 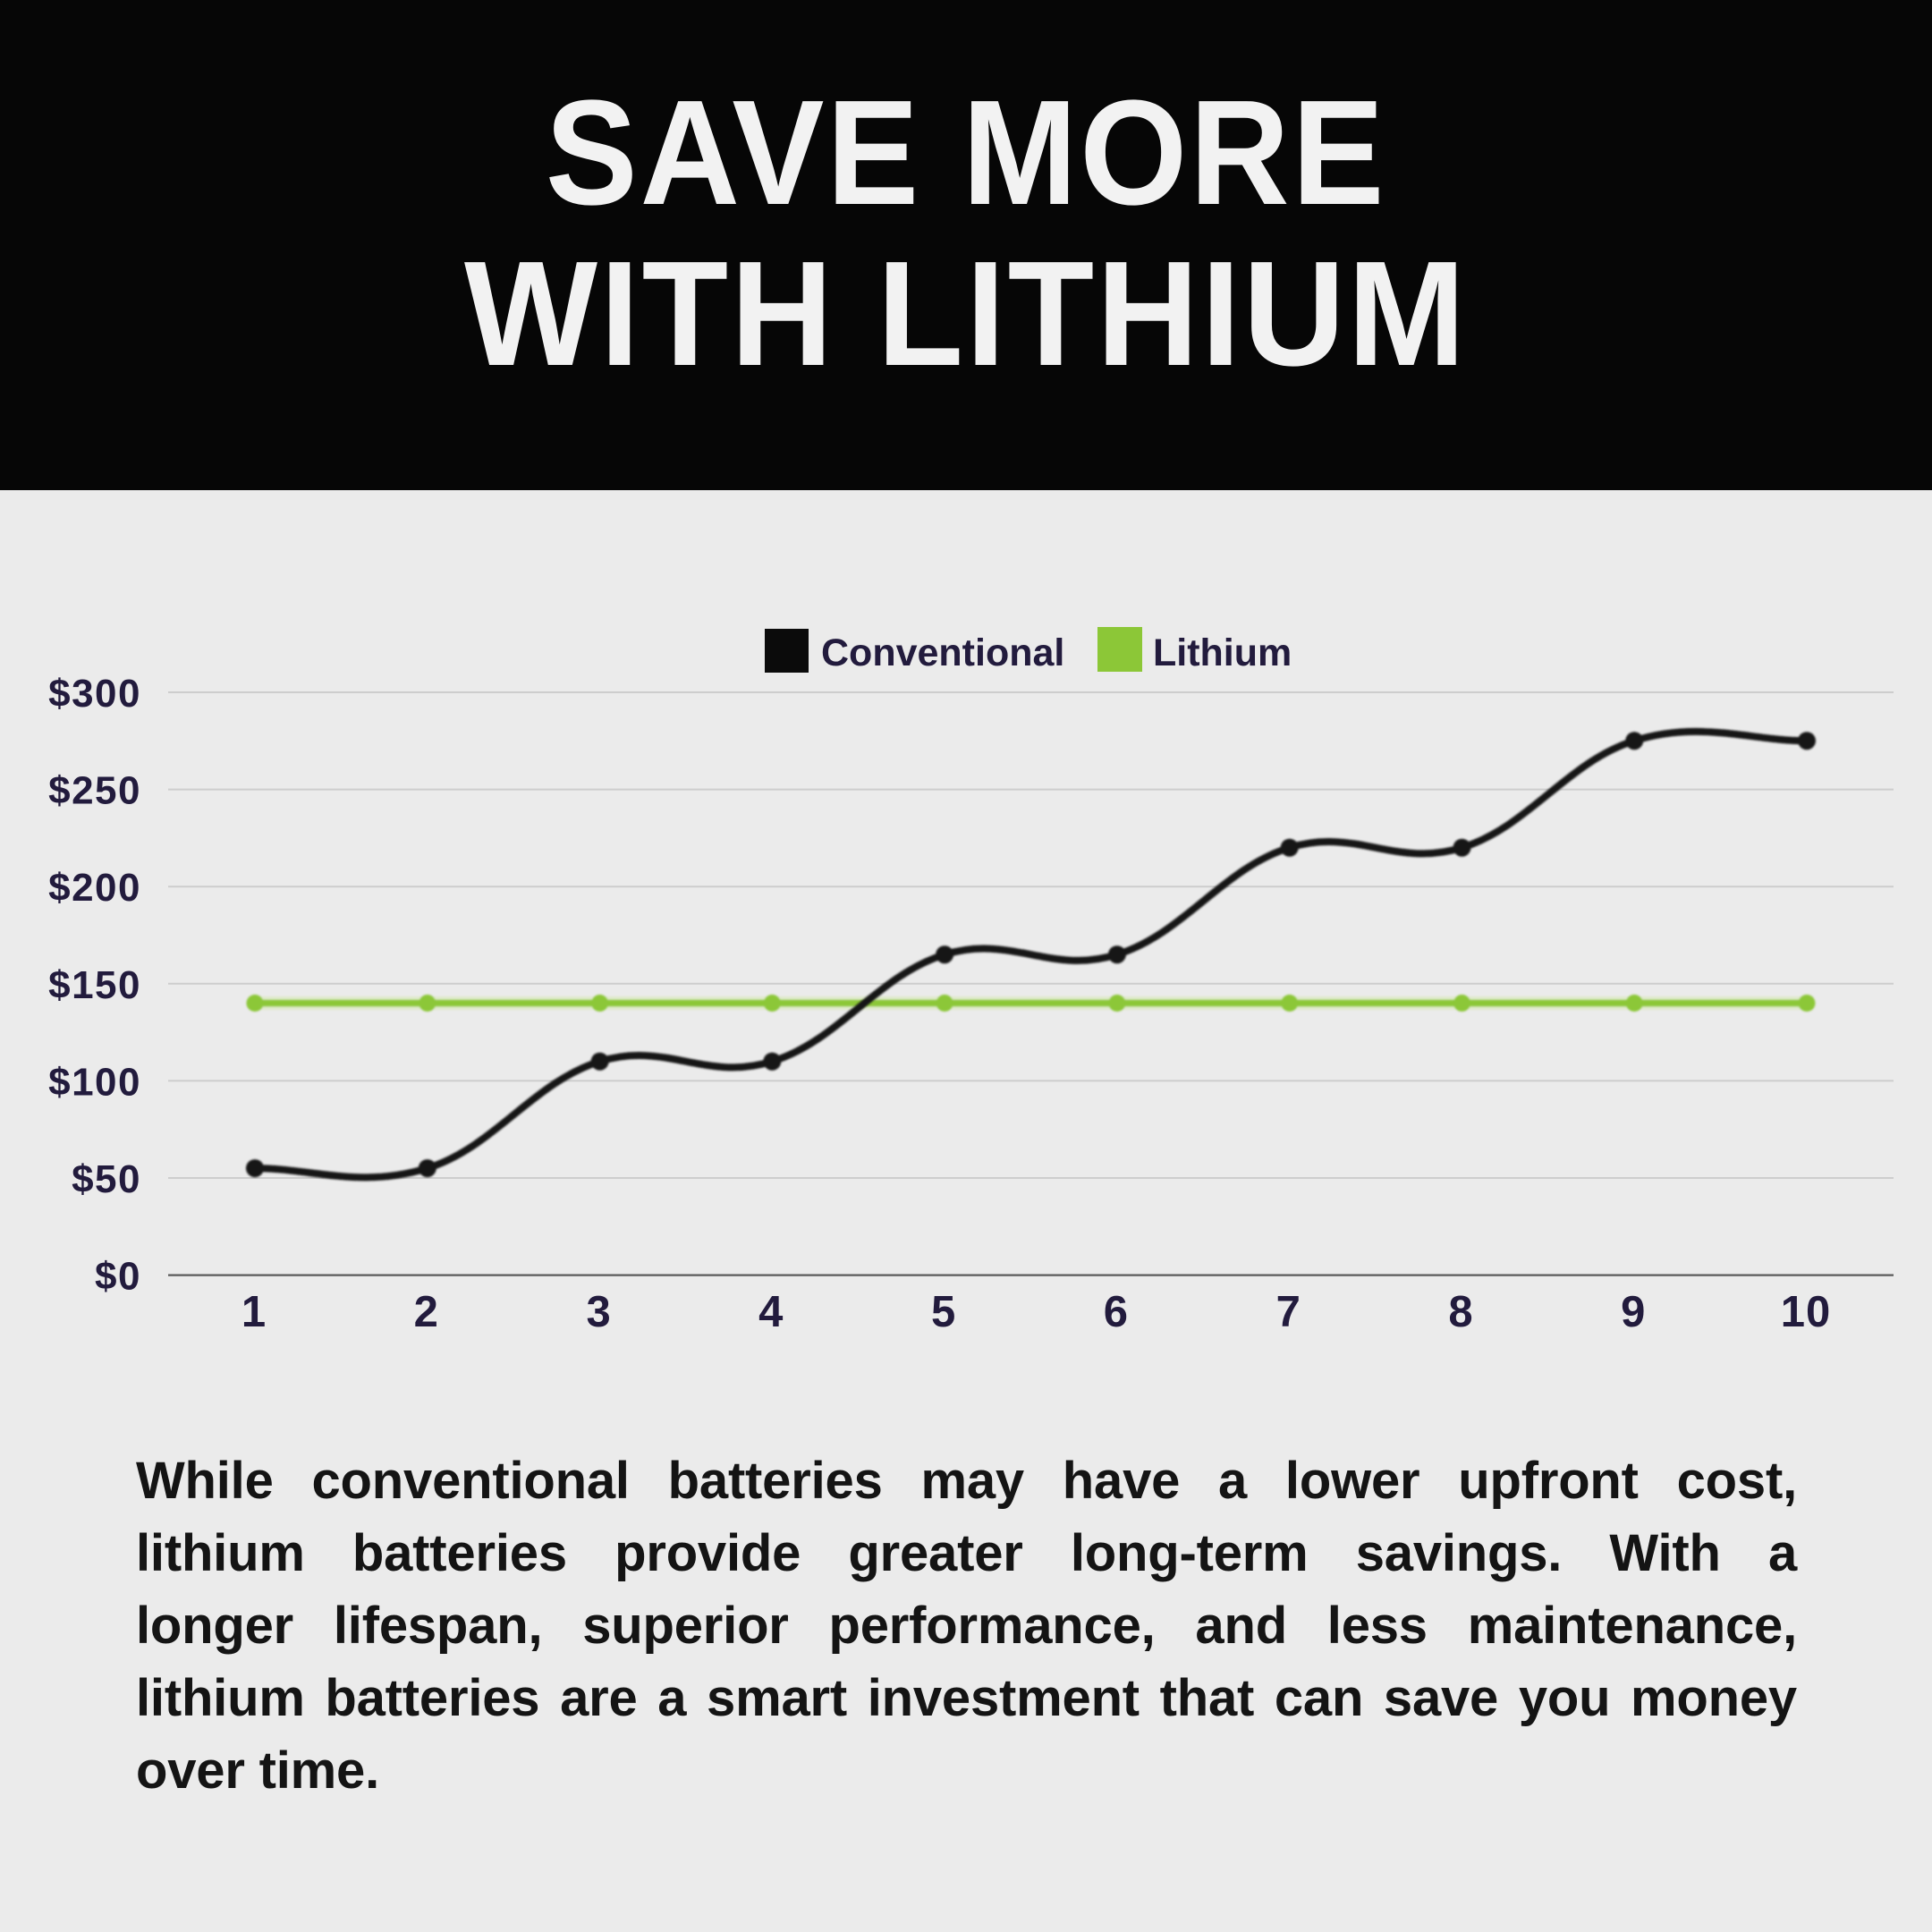 I want to click on svg-text: Conventional, so click(x=942, y=652).